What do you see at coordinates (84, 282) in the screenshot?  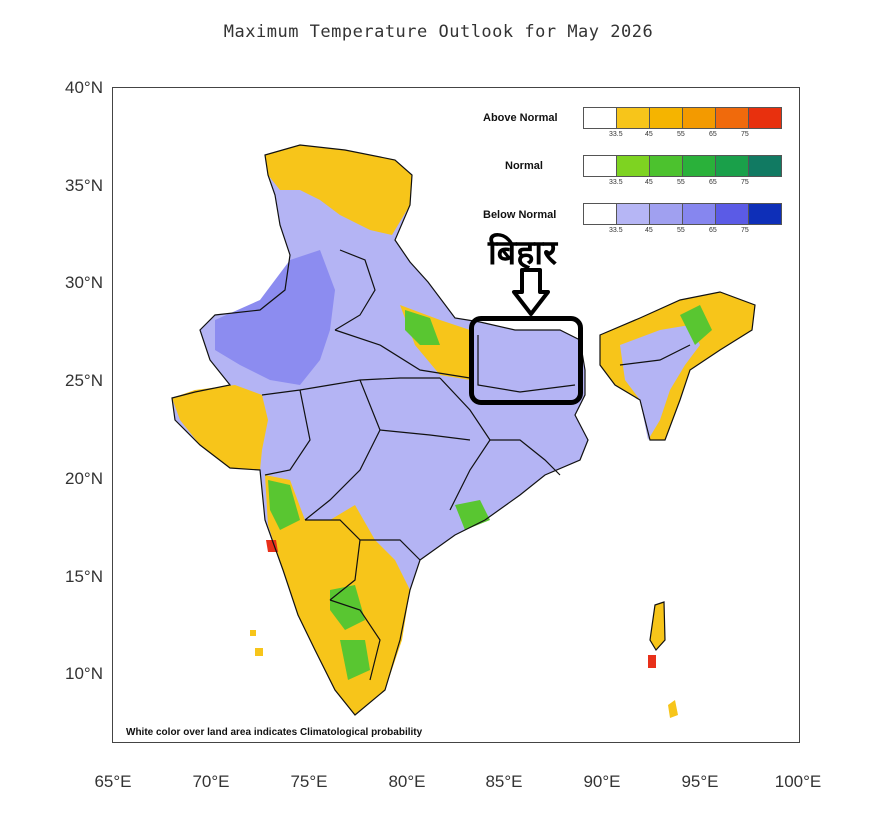 I see `y-tick-label: 30°N` at bounding box center [84, 282].